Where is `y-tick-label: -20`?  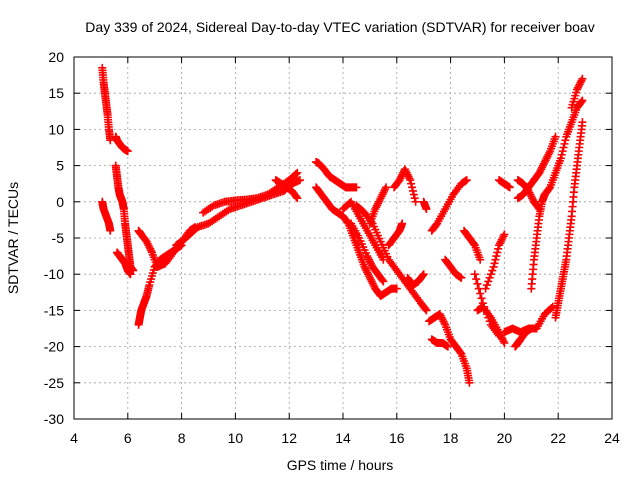 y-tick-label: -20 is located at coordinates (54, 347).